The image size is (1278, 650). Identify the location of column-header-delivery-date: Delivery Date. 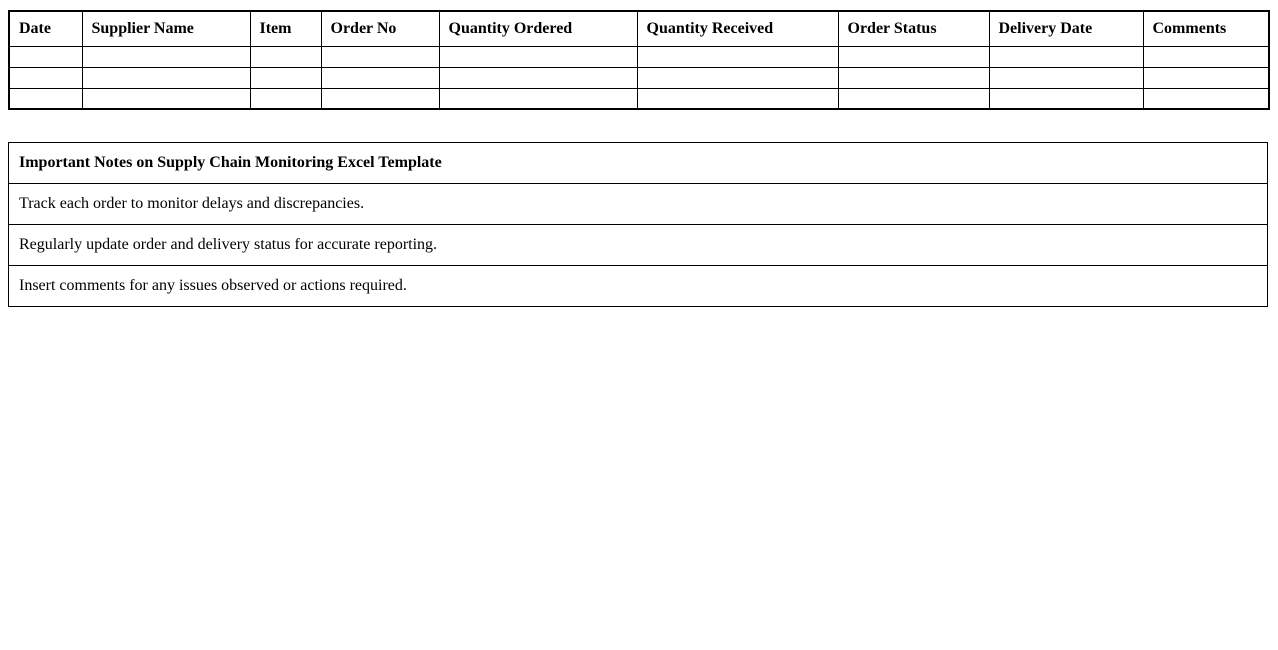
(1066, 28).